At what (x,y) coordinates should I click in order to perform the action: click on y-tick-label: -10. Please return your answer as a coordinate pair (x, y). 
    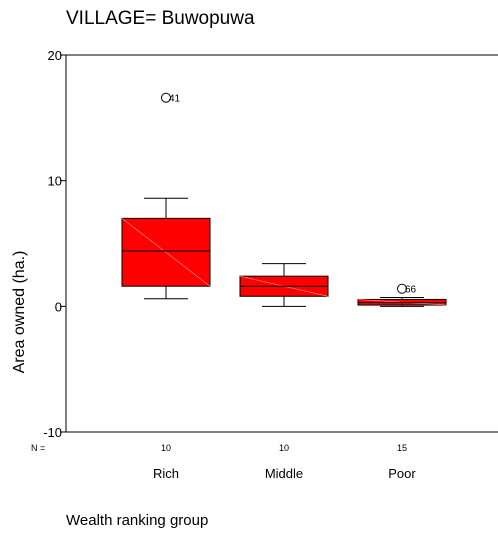
    Looking at the image, I should click on (52, 432).